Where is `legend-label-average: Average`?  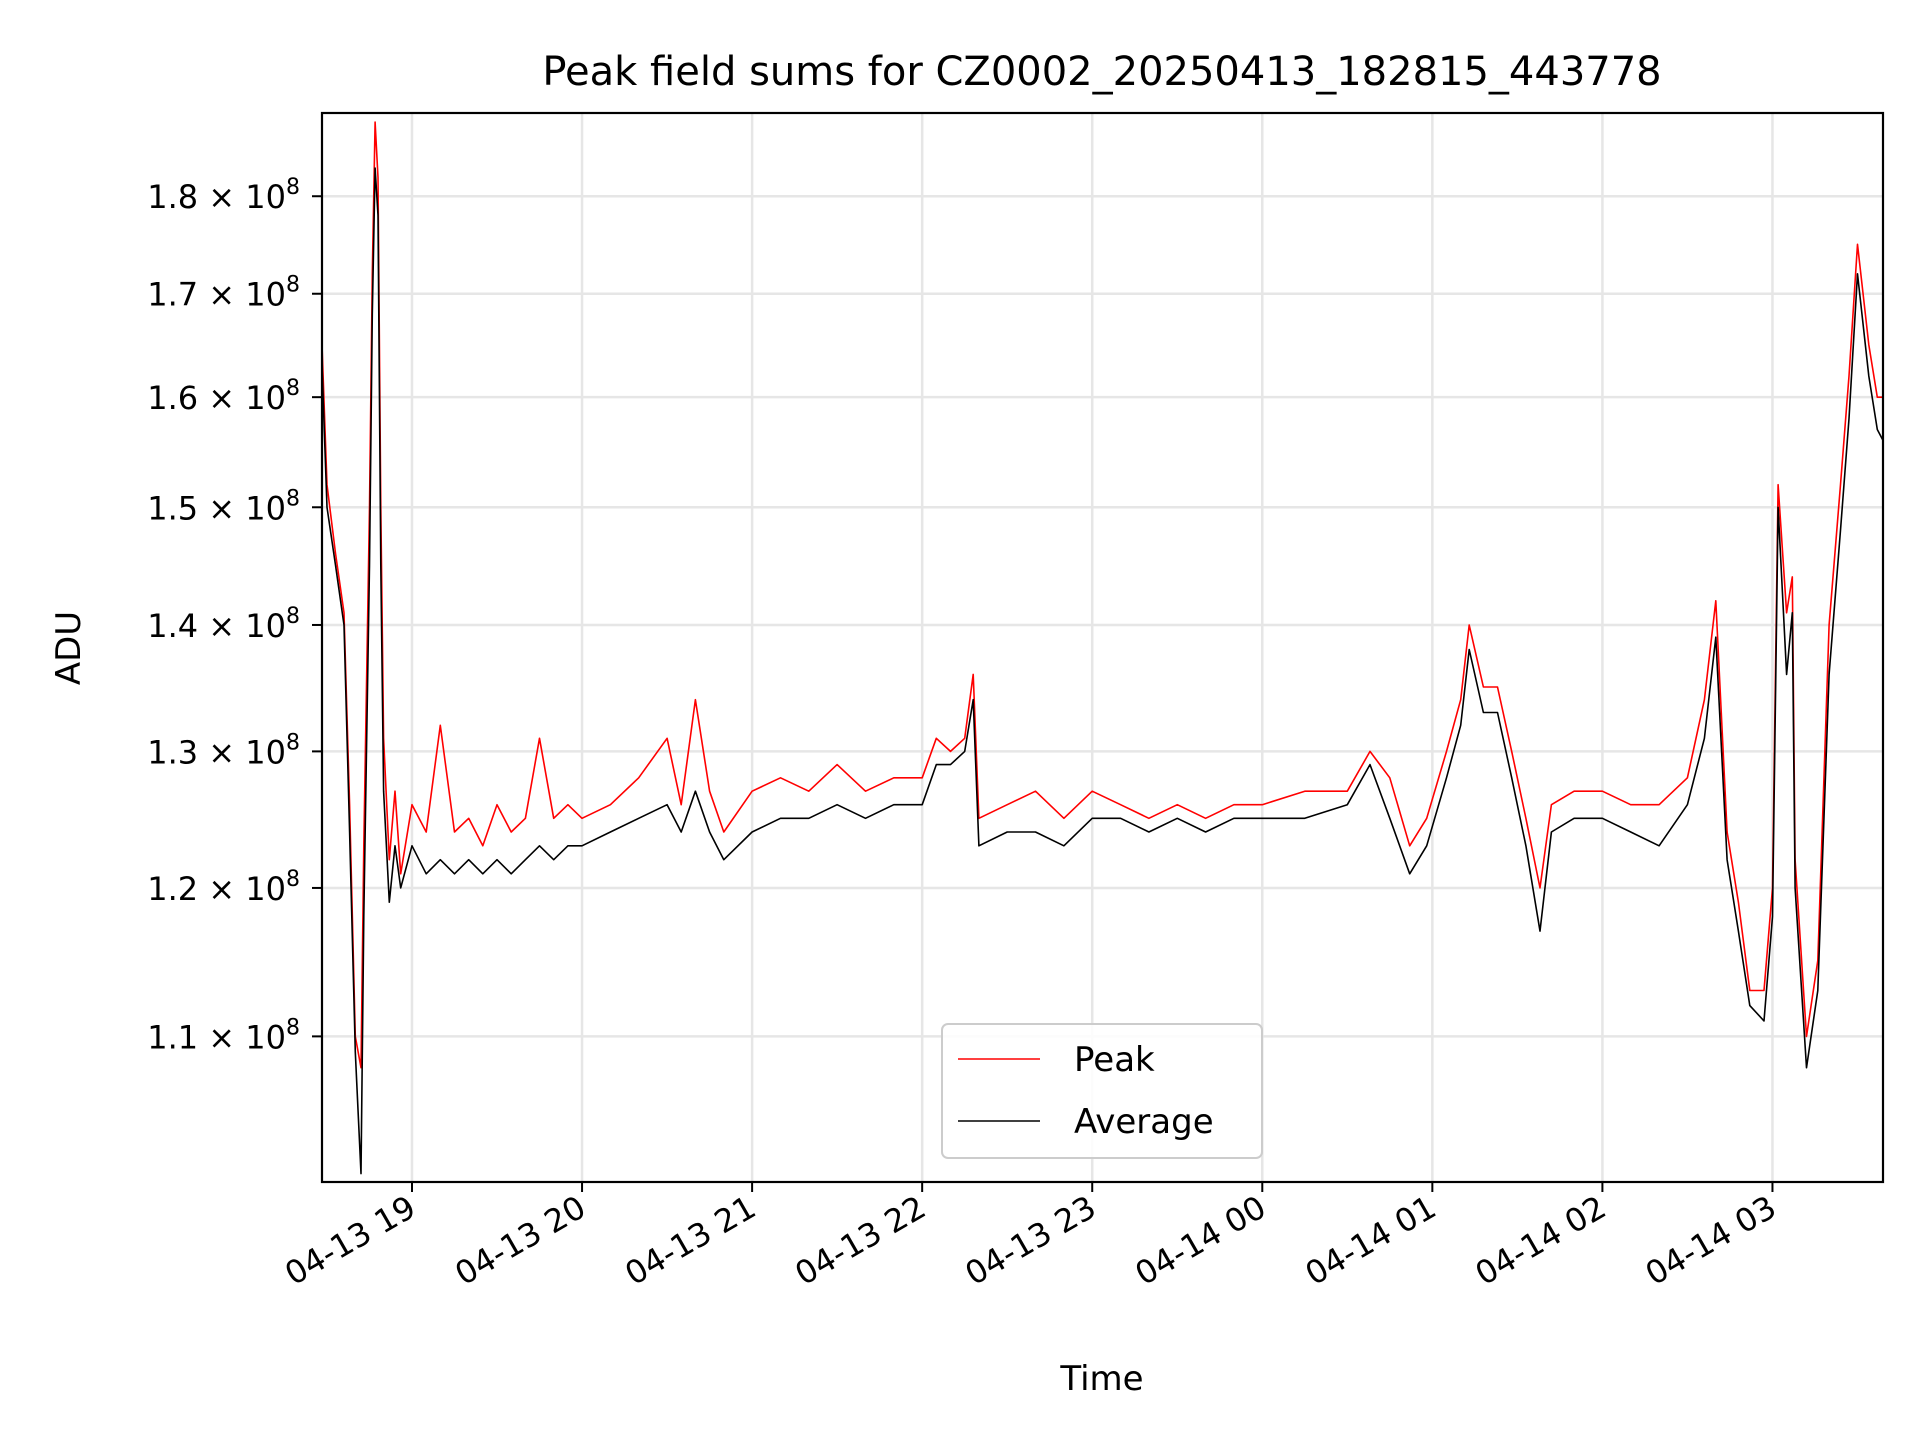 legend-label-average: Average is located at coordinates (1144, 1122).